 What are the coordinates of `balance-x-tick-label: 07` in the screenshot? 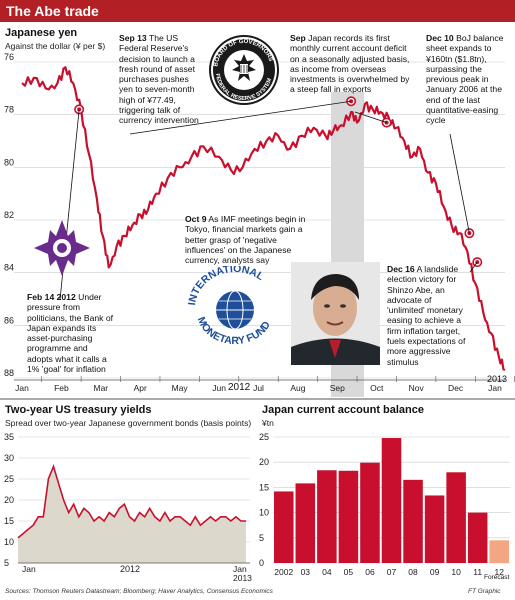 It's located at (392, 572).